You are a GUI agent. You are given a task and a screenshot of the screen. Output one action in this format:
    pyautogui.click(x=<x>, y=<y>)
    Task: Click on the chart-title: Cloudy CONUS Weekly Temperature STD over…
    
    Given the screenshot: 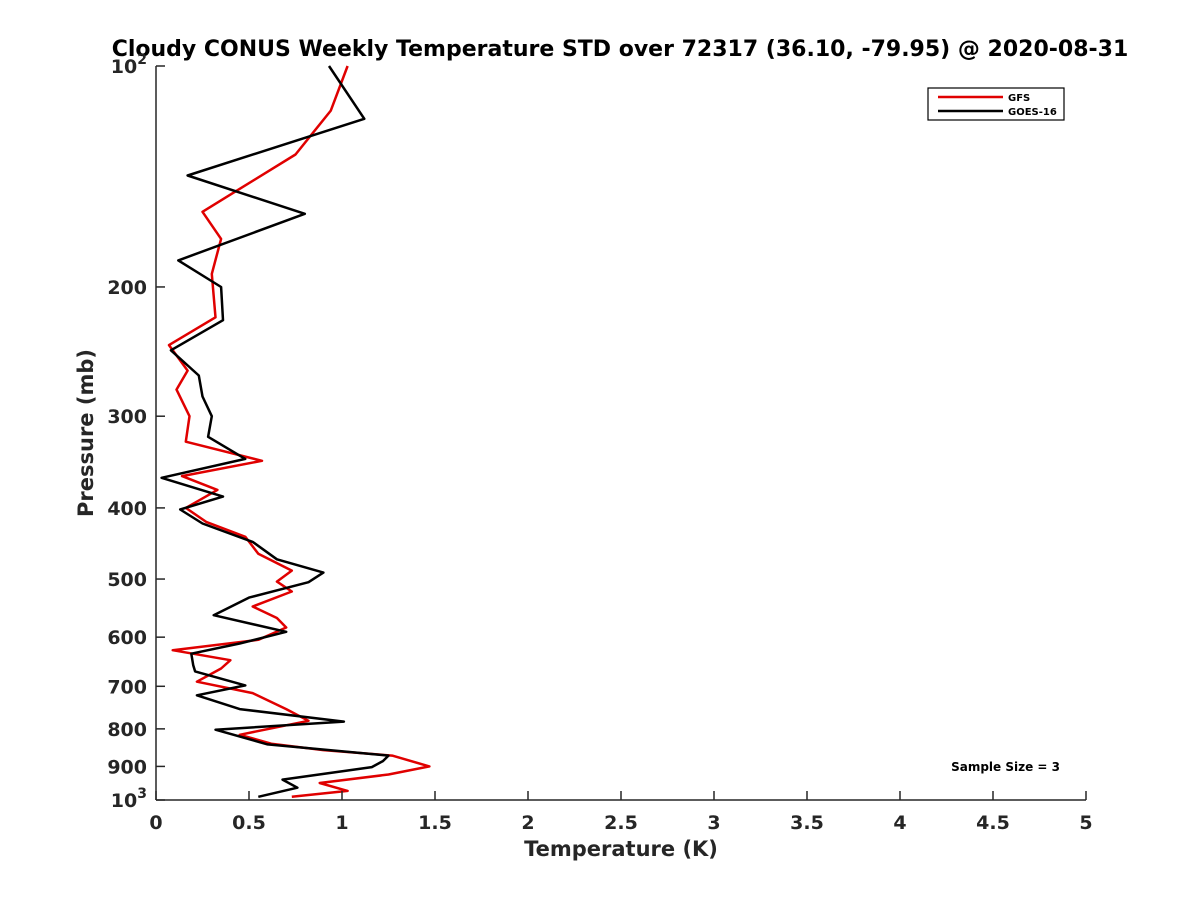 What is the action you would take?
    pyautogui.click(x=620, y=49)
    